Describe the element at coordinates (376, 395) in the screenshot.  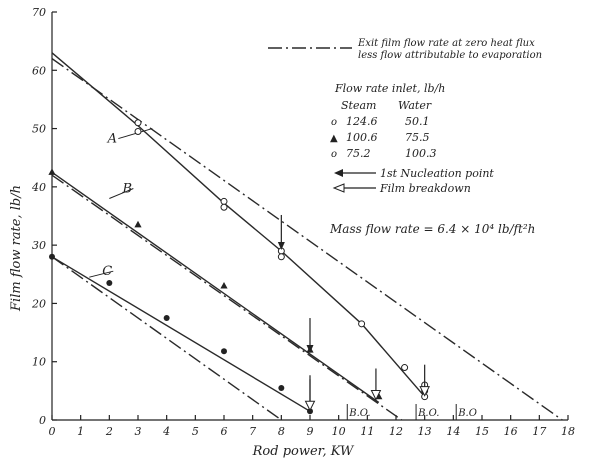
I see `breakdown-arrowhead-b` at that location.